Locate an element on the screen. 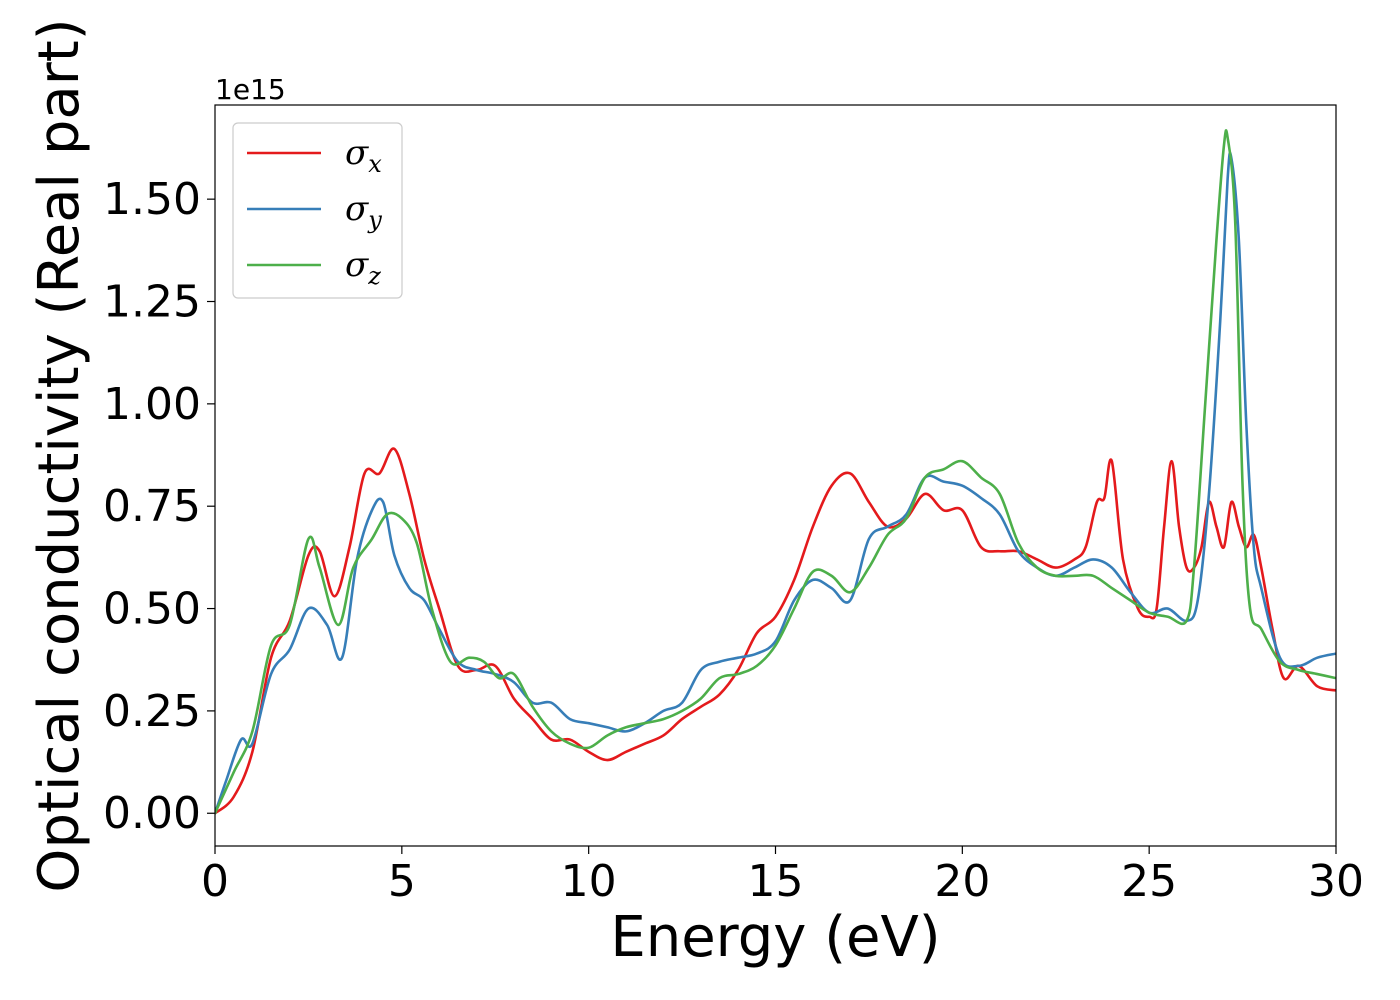 This screenshot has height=1000, width=1400. legend-label-y: σy is located at coordinates (363, 211).